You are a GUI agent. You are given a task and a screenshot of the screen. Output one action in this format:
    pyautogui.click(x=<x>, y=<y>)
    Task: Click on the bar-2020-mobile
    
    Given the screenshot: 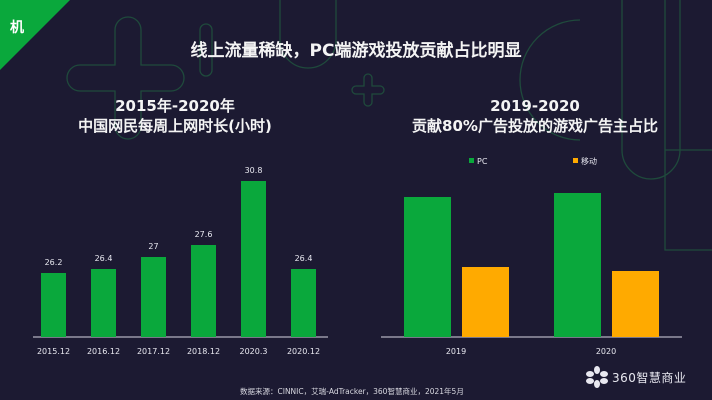 What is the action you would take?
    pyautogui.click(x=635, y=304)
    